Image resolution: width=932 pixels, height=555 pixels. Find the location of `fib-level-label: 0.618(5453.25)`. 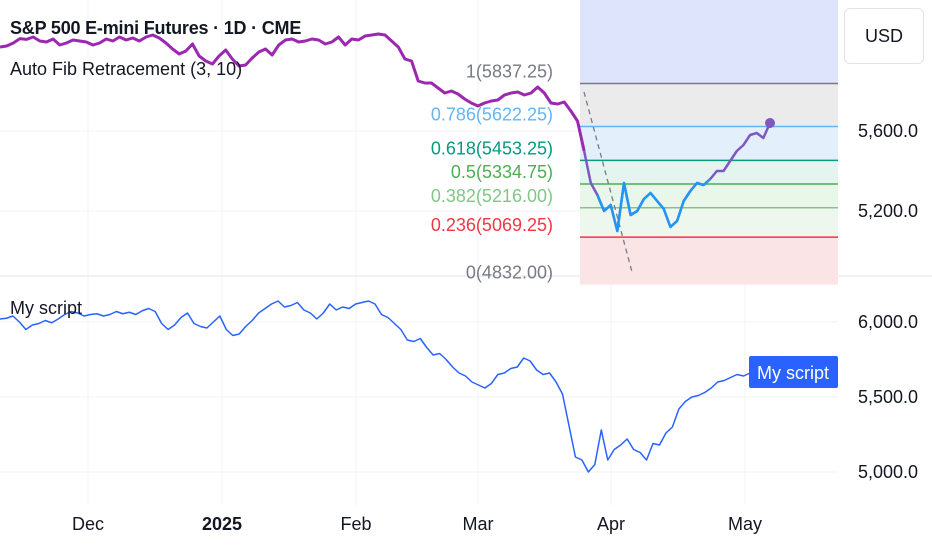

fib-level-label: 0.618(5453.25) is located at coordinates (492, 148).